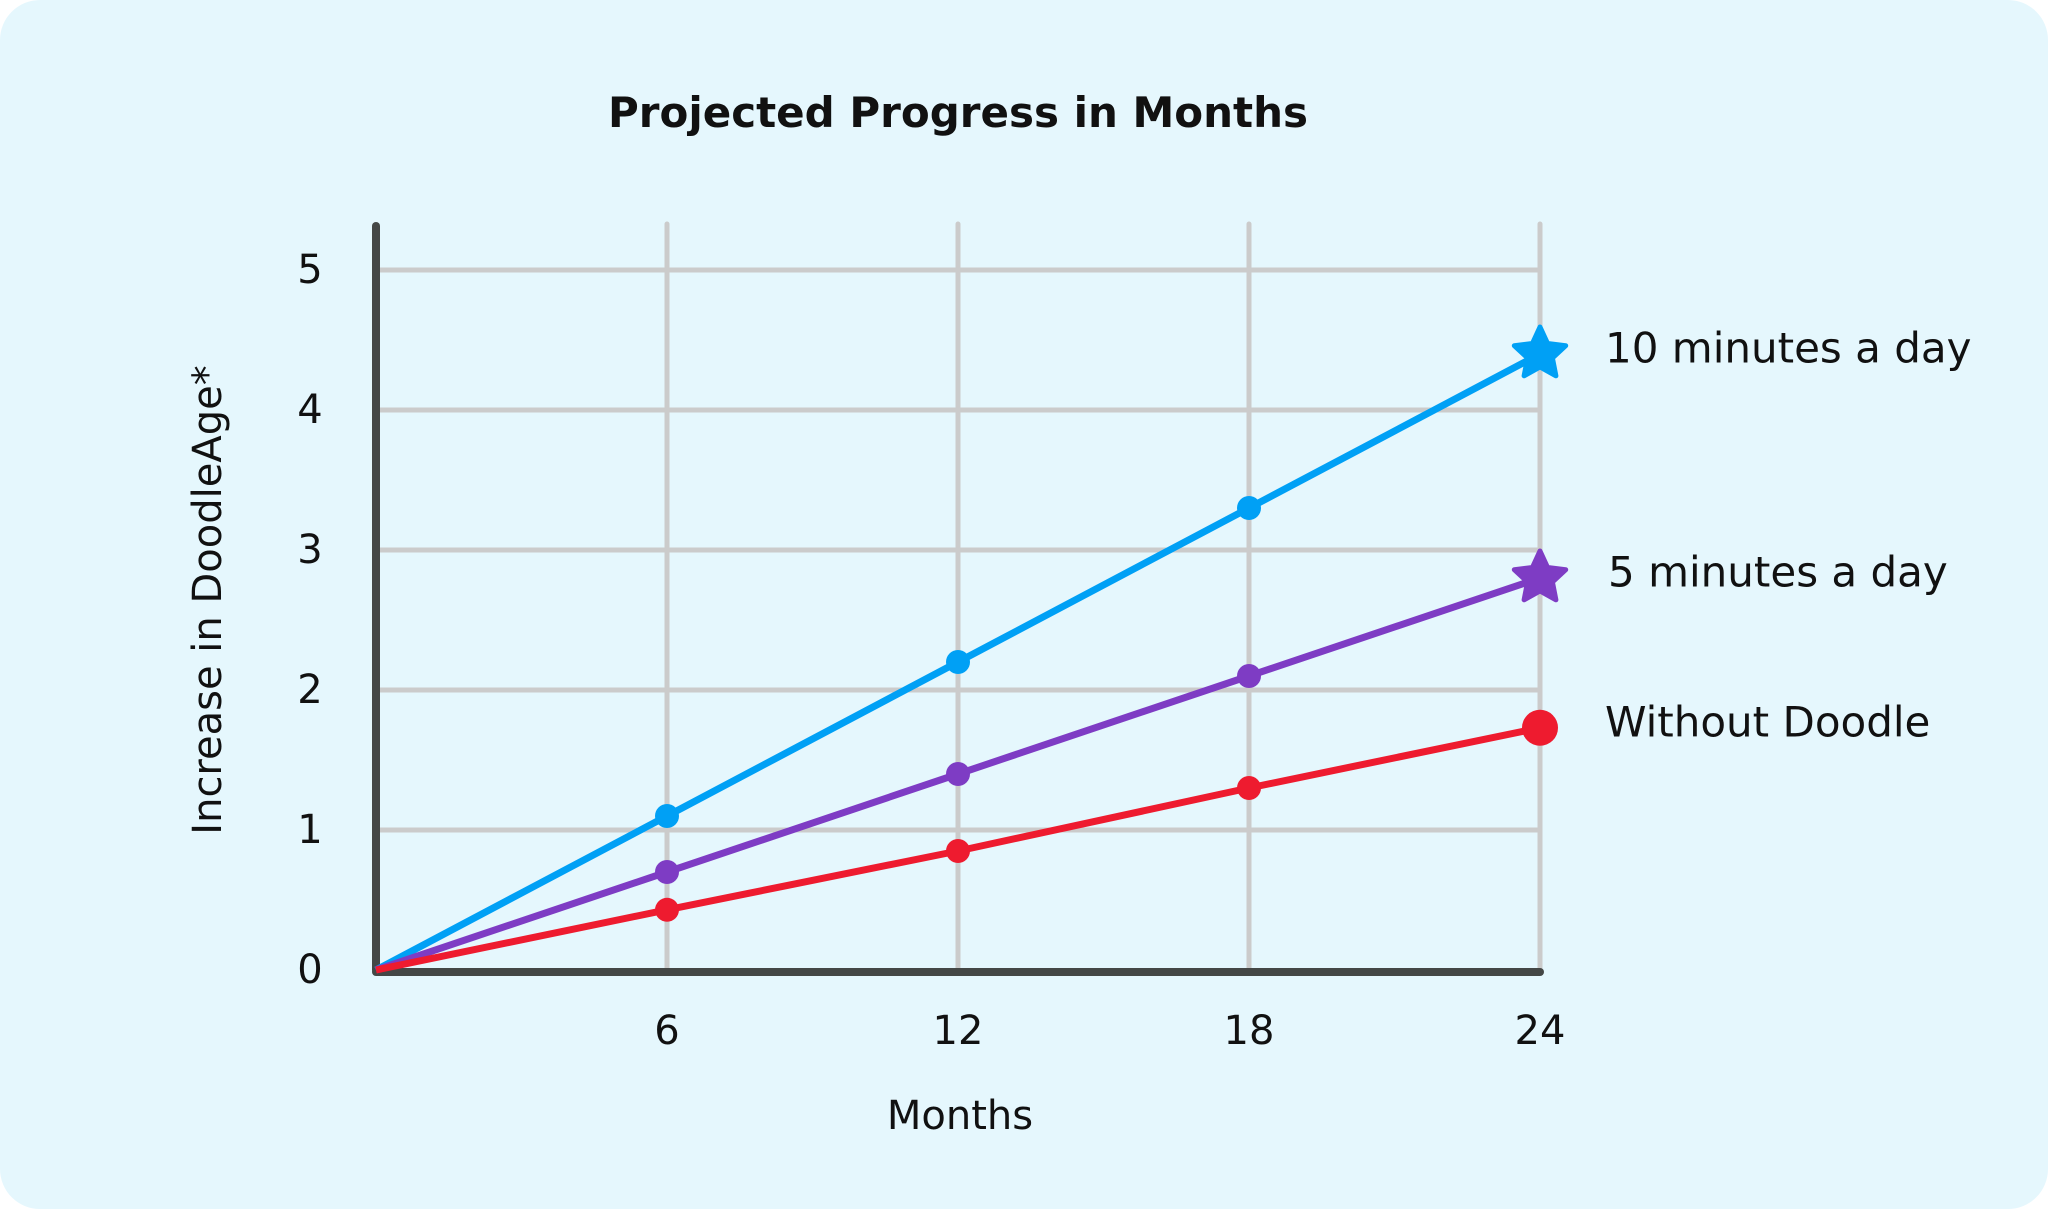  What do you see at coordinates (310, 970) in the screenshot?
I see `y-tick: 0` at bounding box center [310, 970].